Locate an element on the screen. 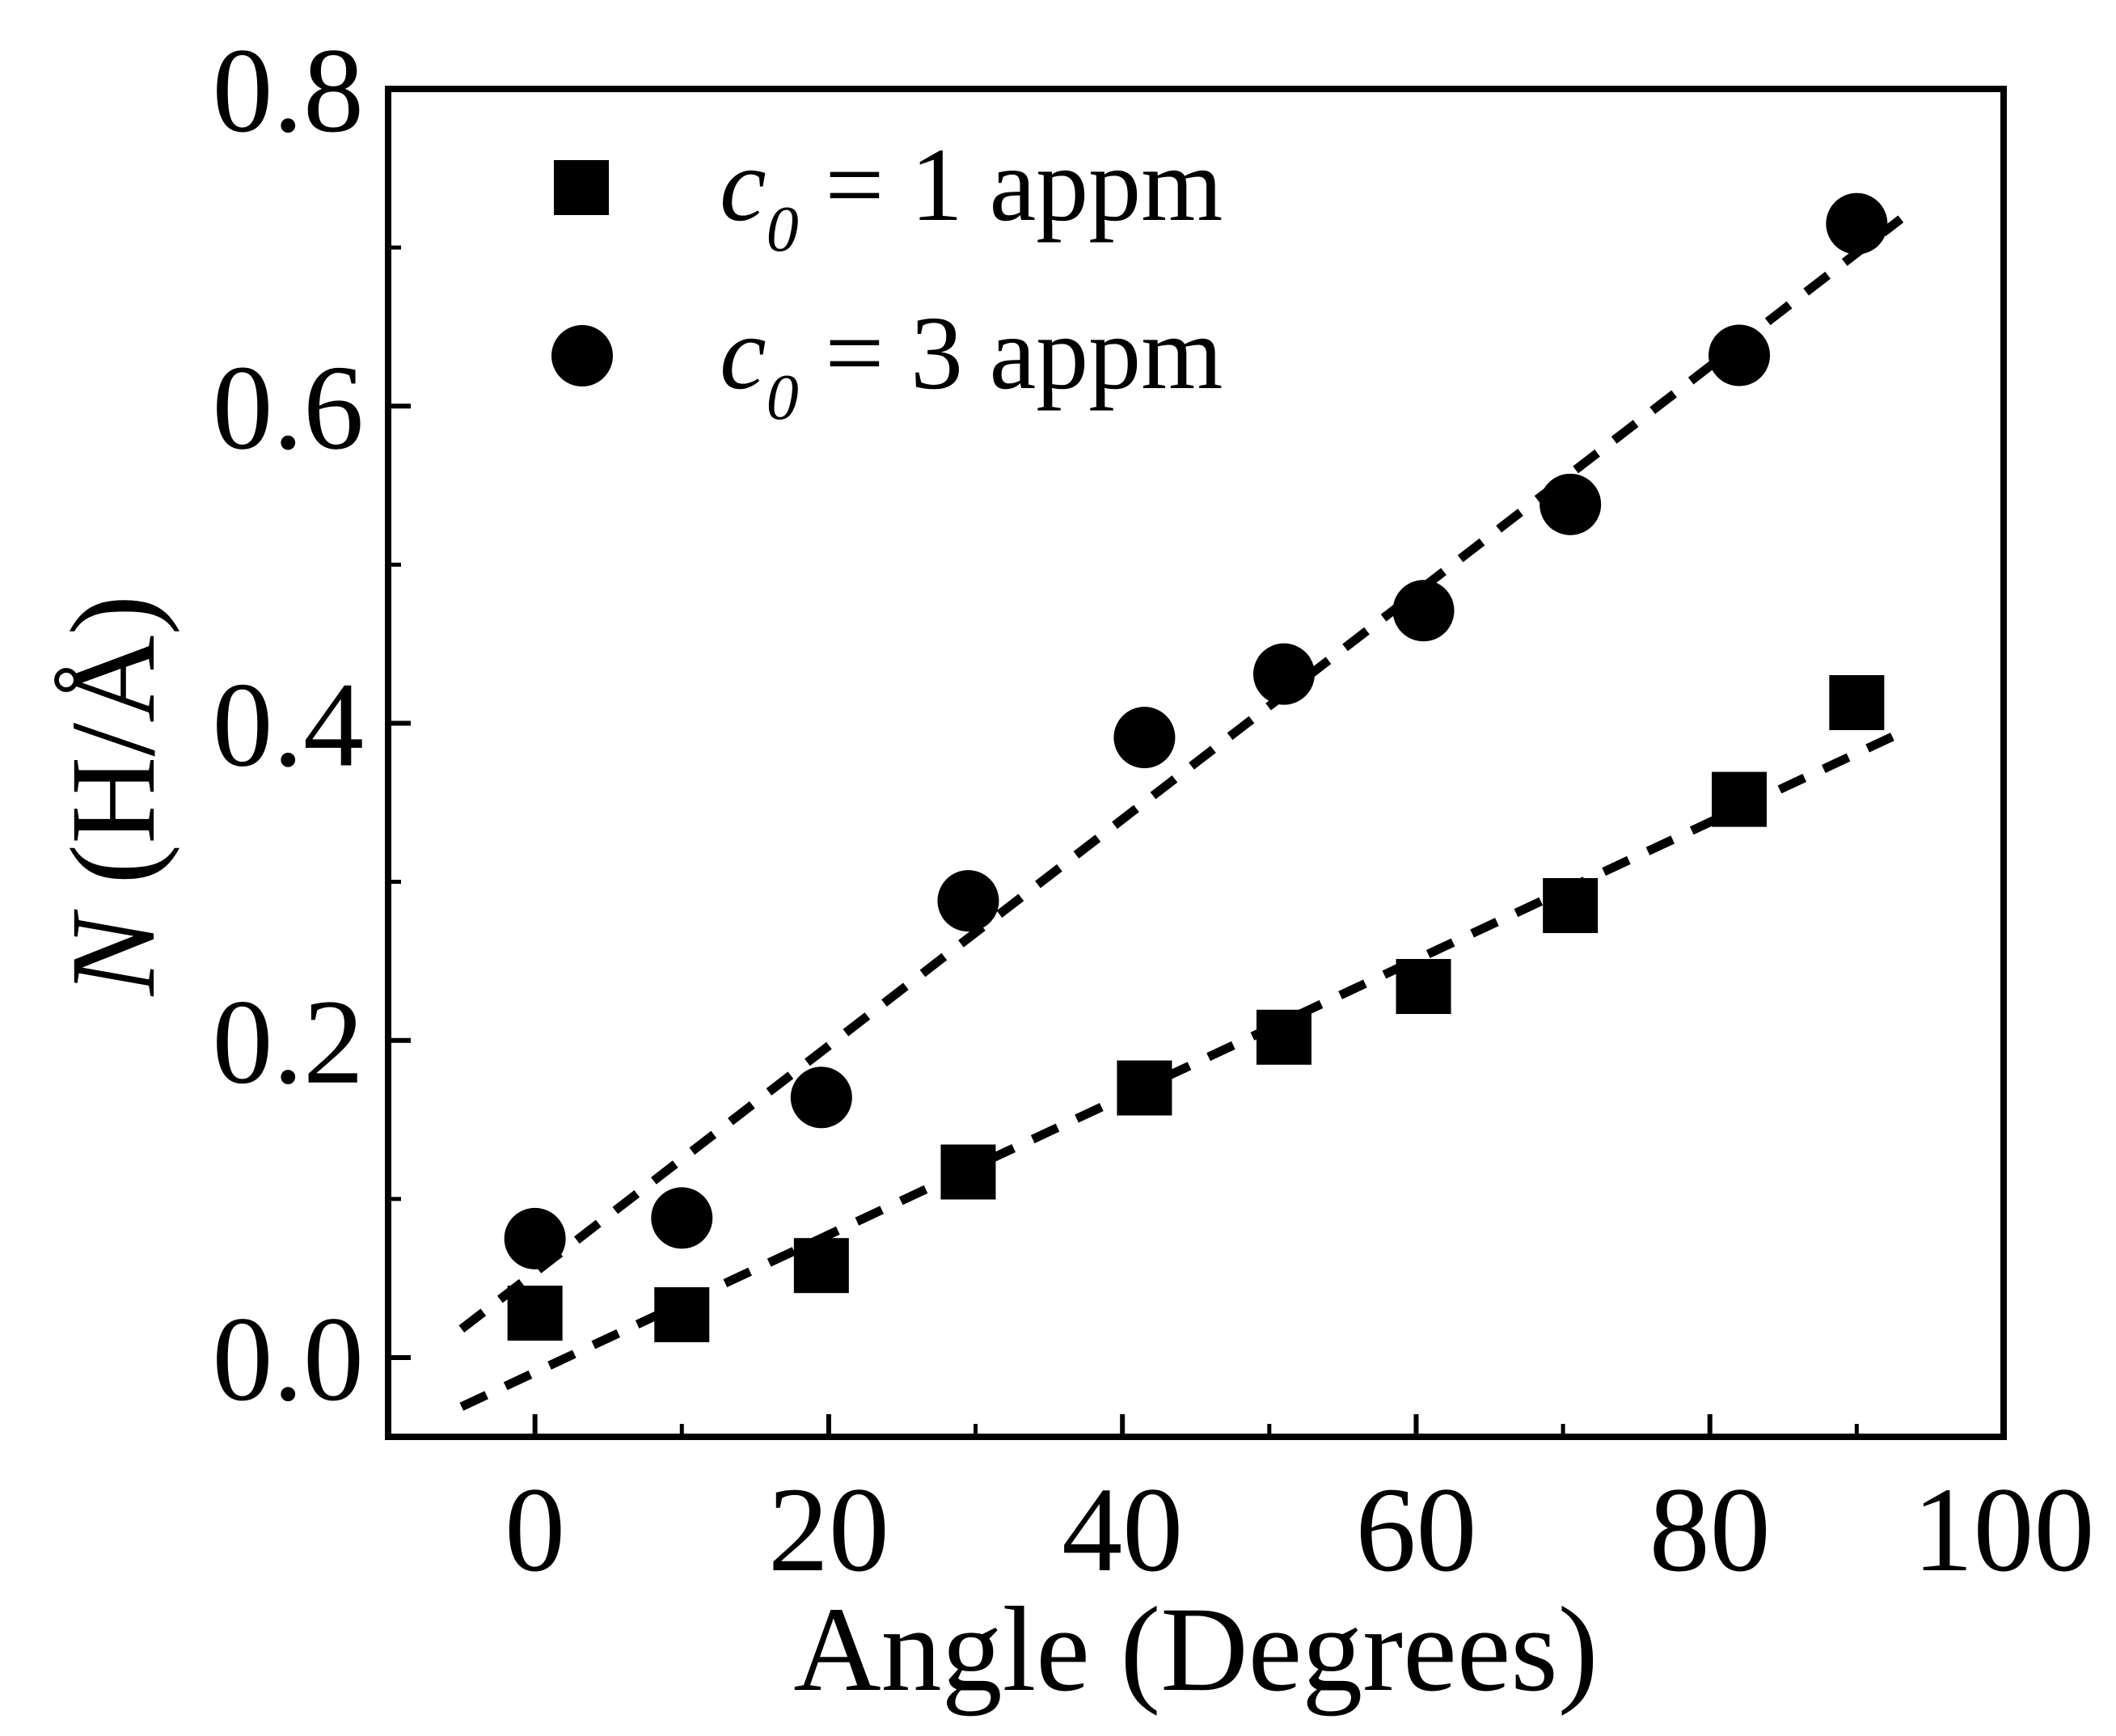  y-tick-label: 0.4 is located at coordinates (289, 724).